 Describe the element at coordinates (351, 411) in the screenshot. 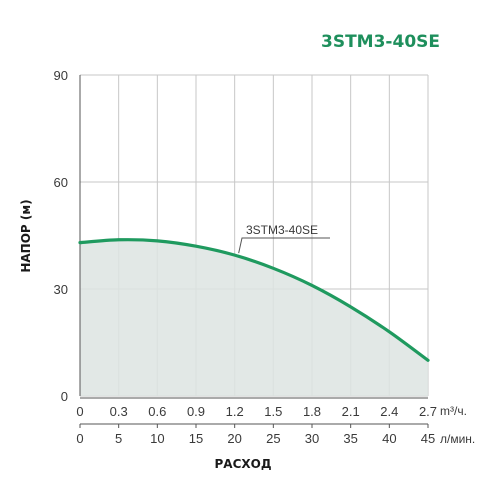

I see `x-tick-label: 2.1` at that location.